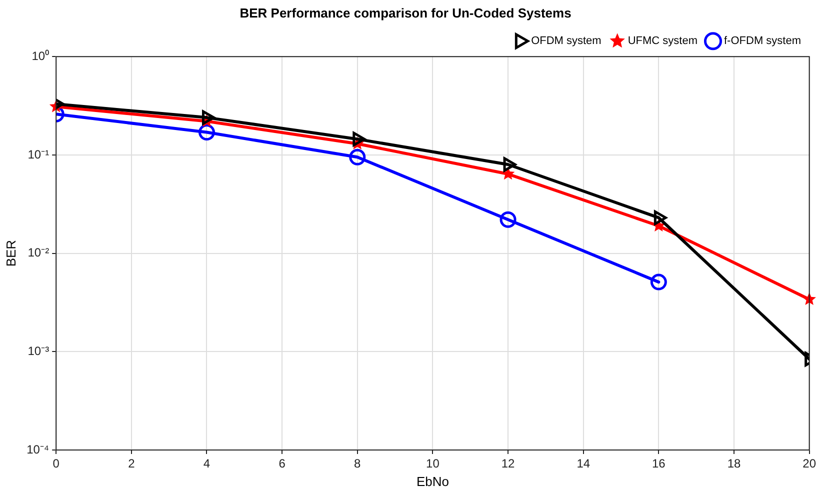 This screenshot has height=490, width=819. I want to click on y-tick-label: 10⁻³, so click(39, 351).